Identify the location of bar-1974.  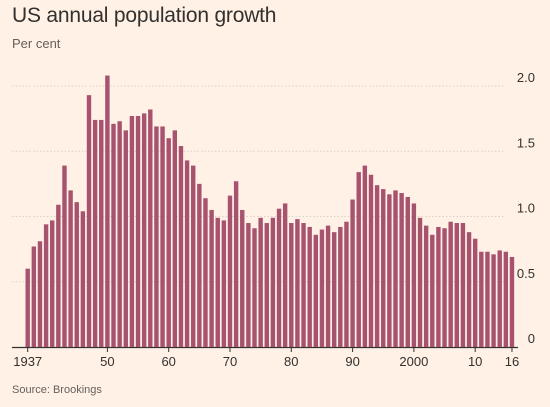
(254, 287).